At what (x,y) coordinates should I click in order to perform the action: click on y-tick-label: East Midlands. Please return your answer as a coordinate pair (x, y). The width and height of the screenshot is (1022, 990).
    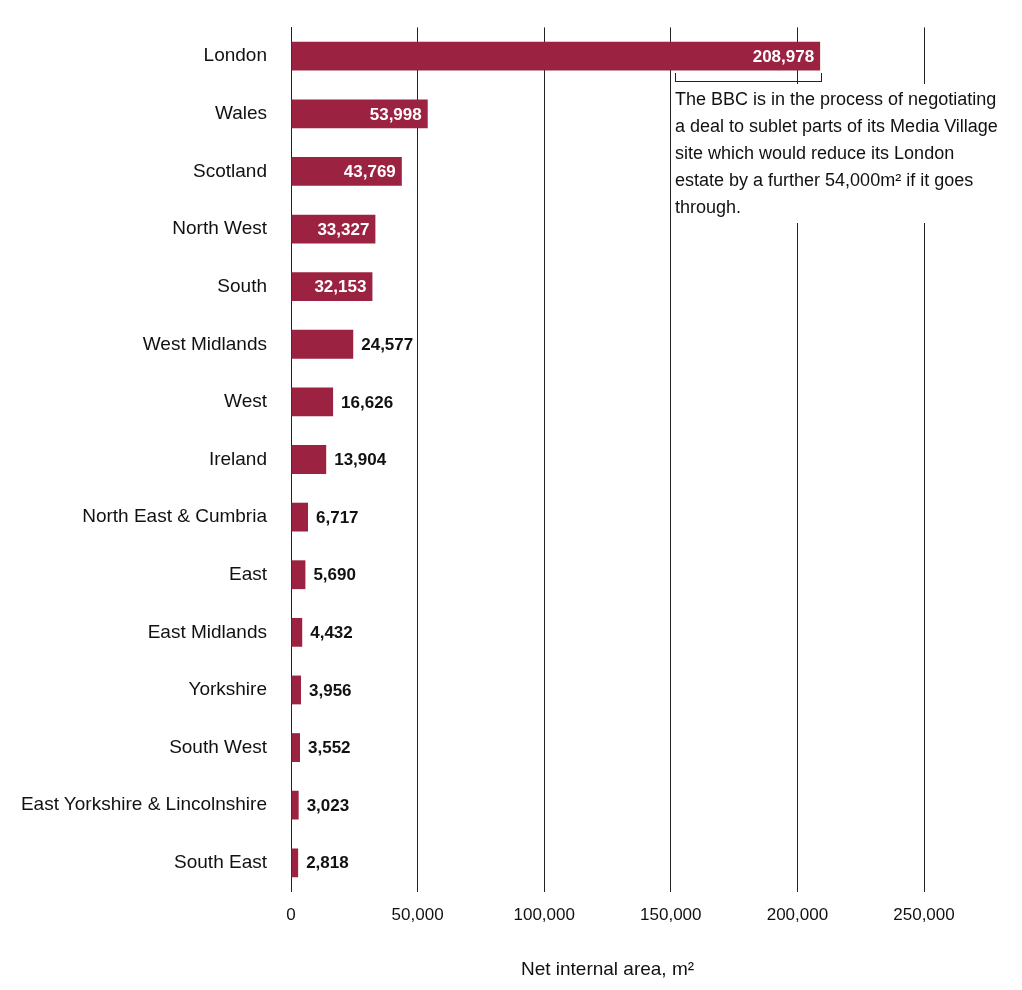
    Looking at the image, I should click on (207, 631).